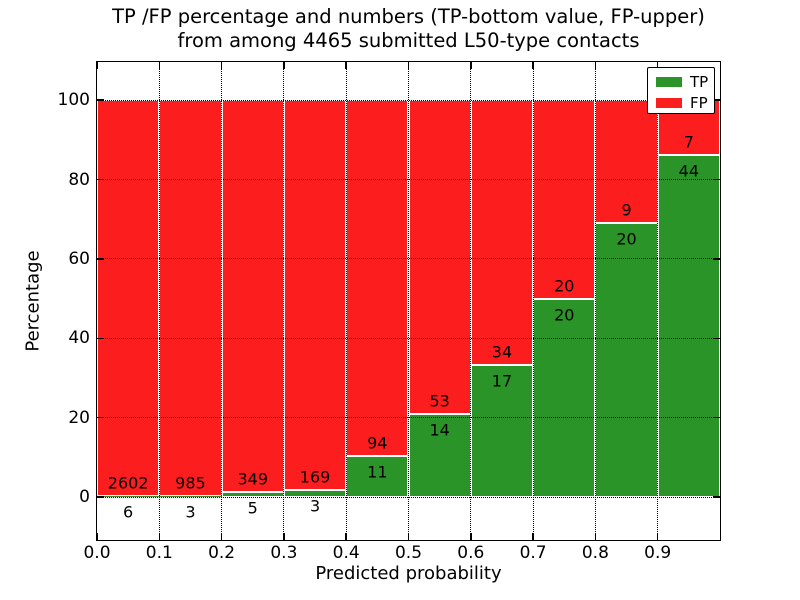 This screenshot has width=800, height=600. I want to click on gridline-x-0.9, so click(658, 301).